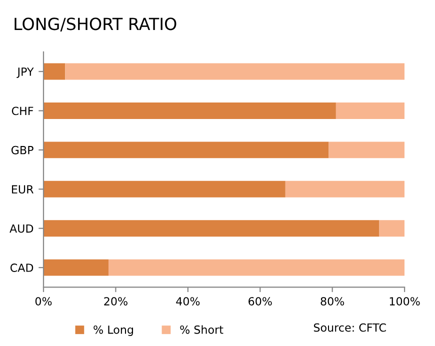  Describe the element at coordinates (116, 301) in the screenshot. I see `x-tick-label: 20%` at that location.